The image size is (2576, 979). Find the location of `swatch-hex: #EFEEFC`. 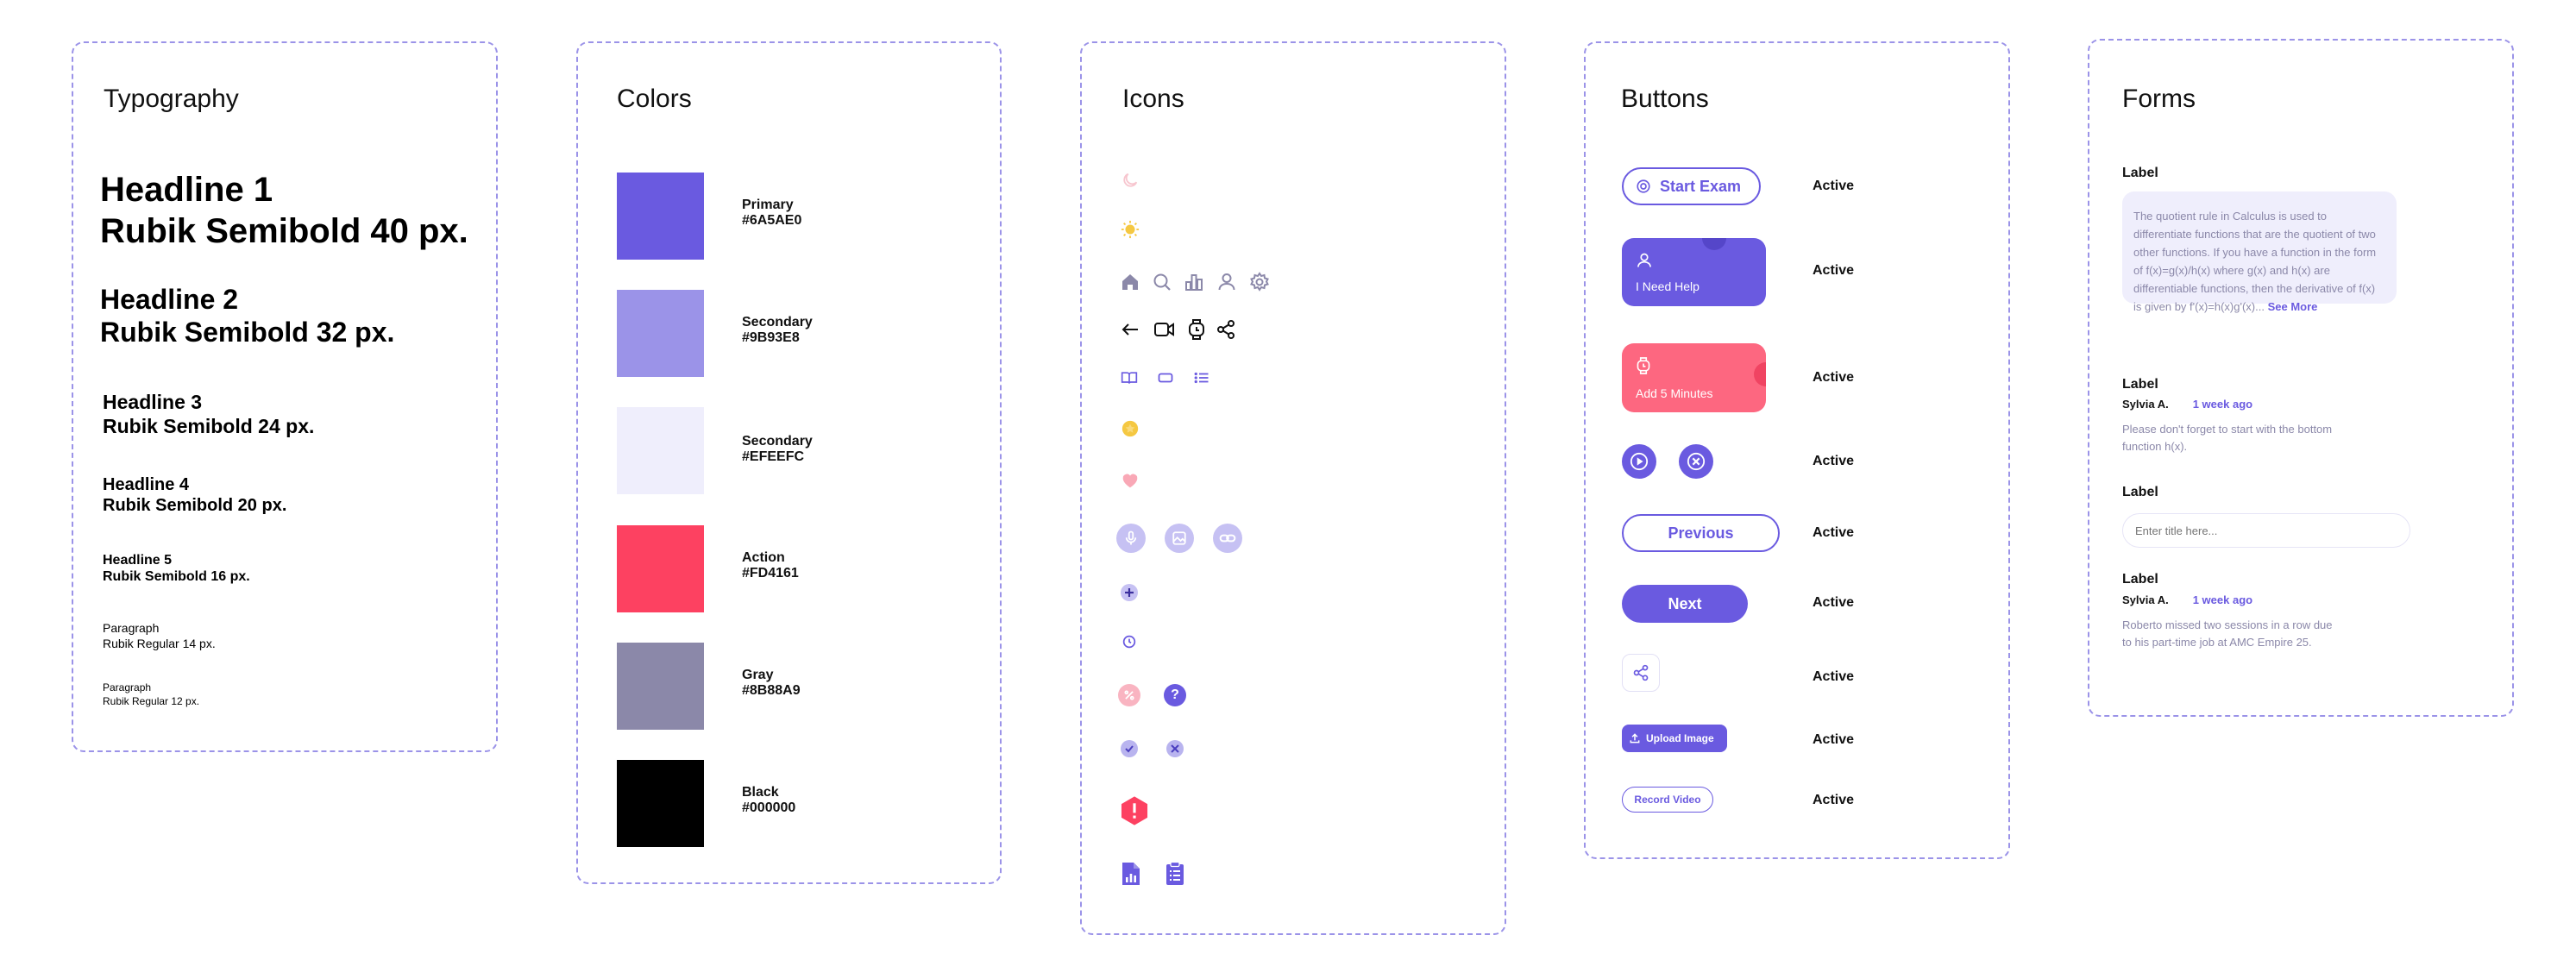

swatch-hex: #EFEEFC is located at coordinates (773, 457).